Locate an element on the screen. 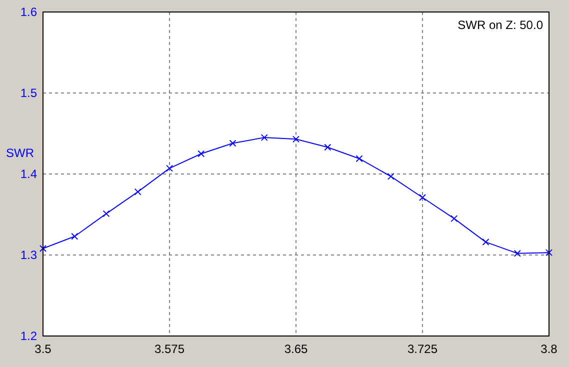 Image resolution: width=569 pixels, height=367 pixels. x-tick-label: 3.5 is located at coordinates (43, 349).